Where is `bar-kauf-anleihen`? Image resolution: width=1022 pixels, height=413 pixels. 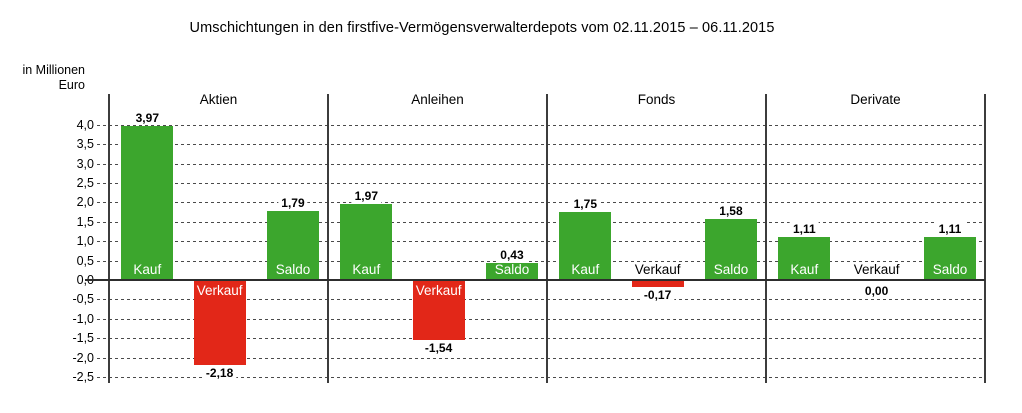 bar-kauf-anleihen is located at coordinates (366, 241).